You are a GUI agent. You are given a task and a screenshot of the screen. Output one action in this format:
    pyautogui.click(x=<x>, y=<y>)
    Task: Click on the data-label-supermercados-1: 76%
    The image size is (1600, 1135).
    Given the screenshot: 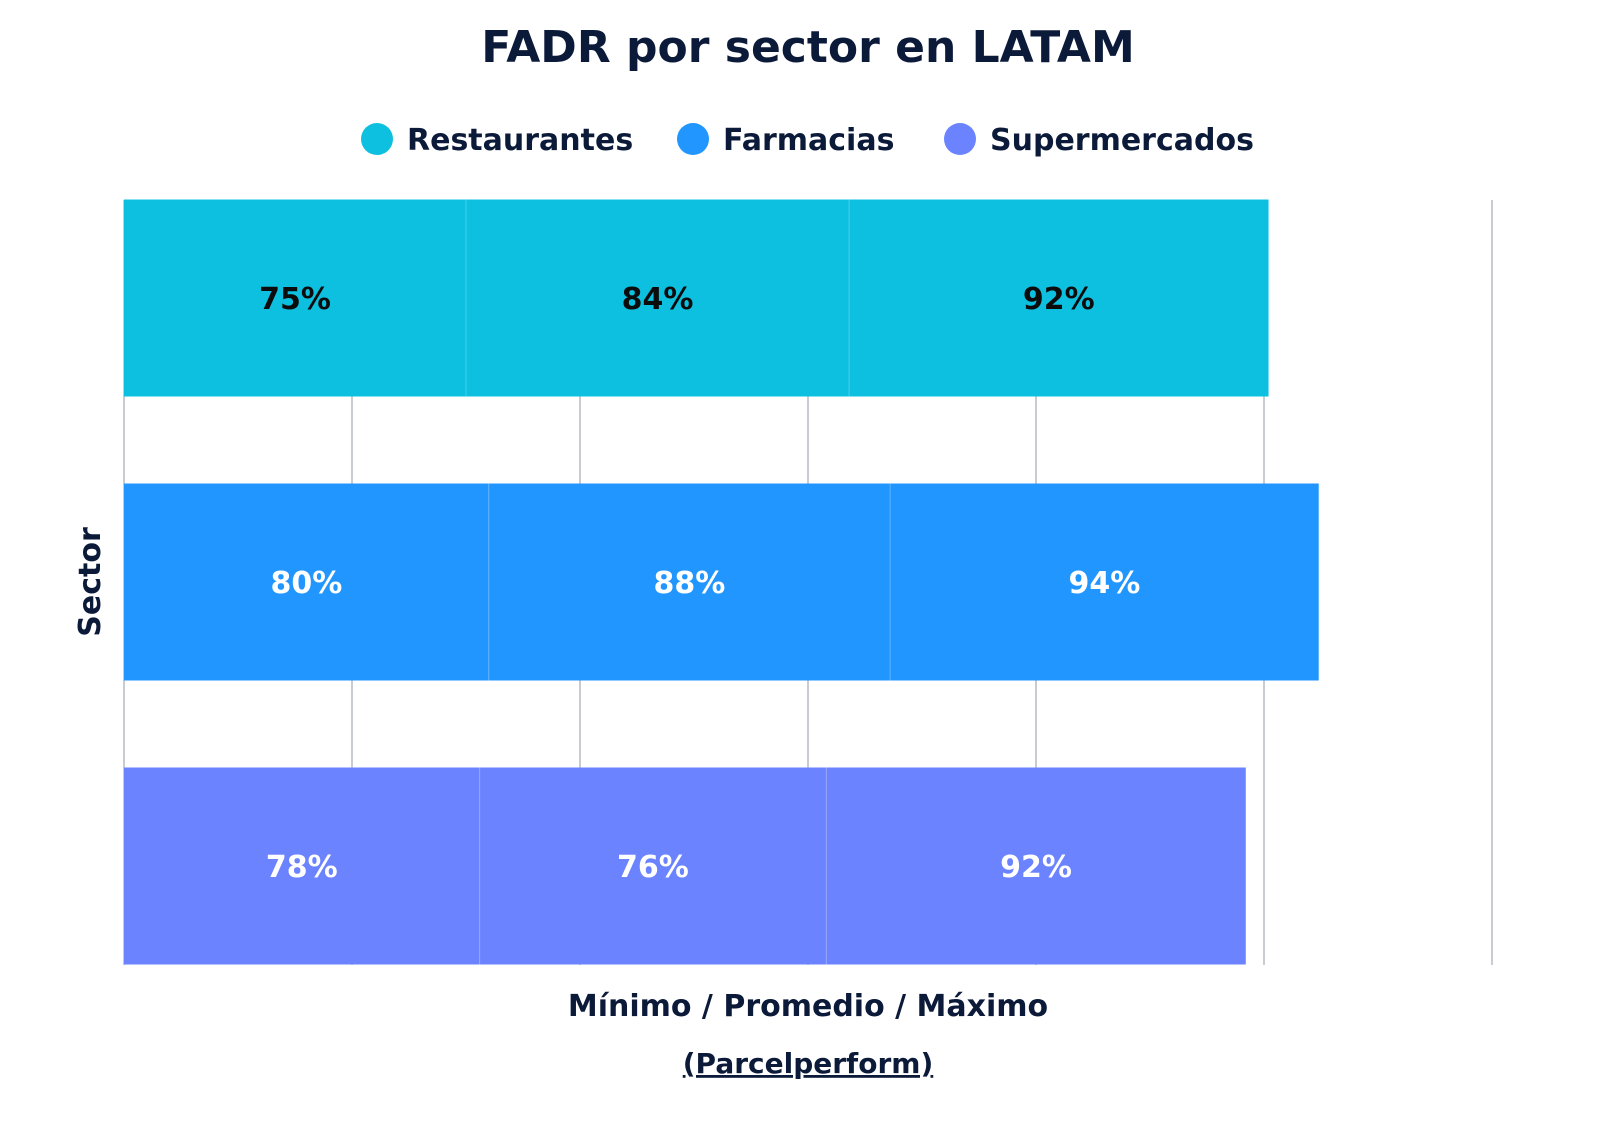 What is the action you would take?
    pyautogui.click(x=653, y=867)
    